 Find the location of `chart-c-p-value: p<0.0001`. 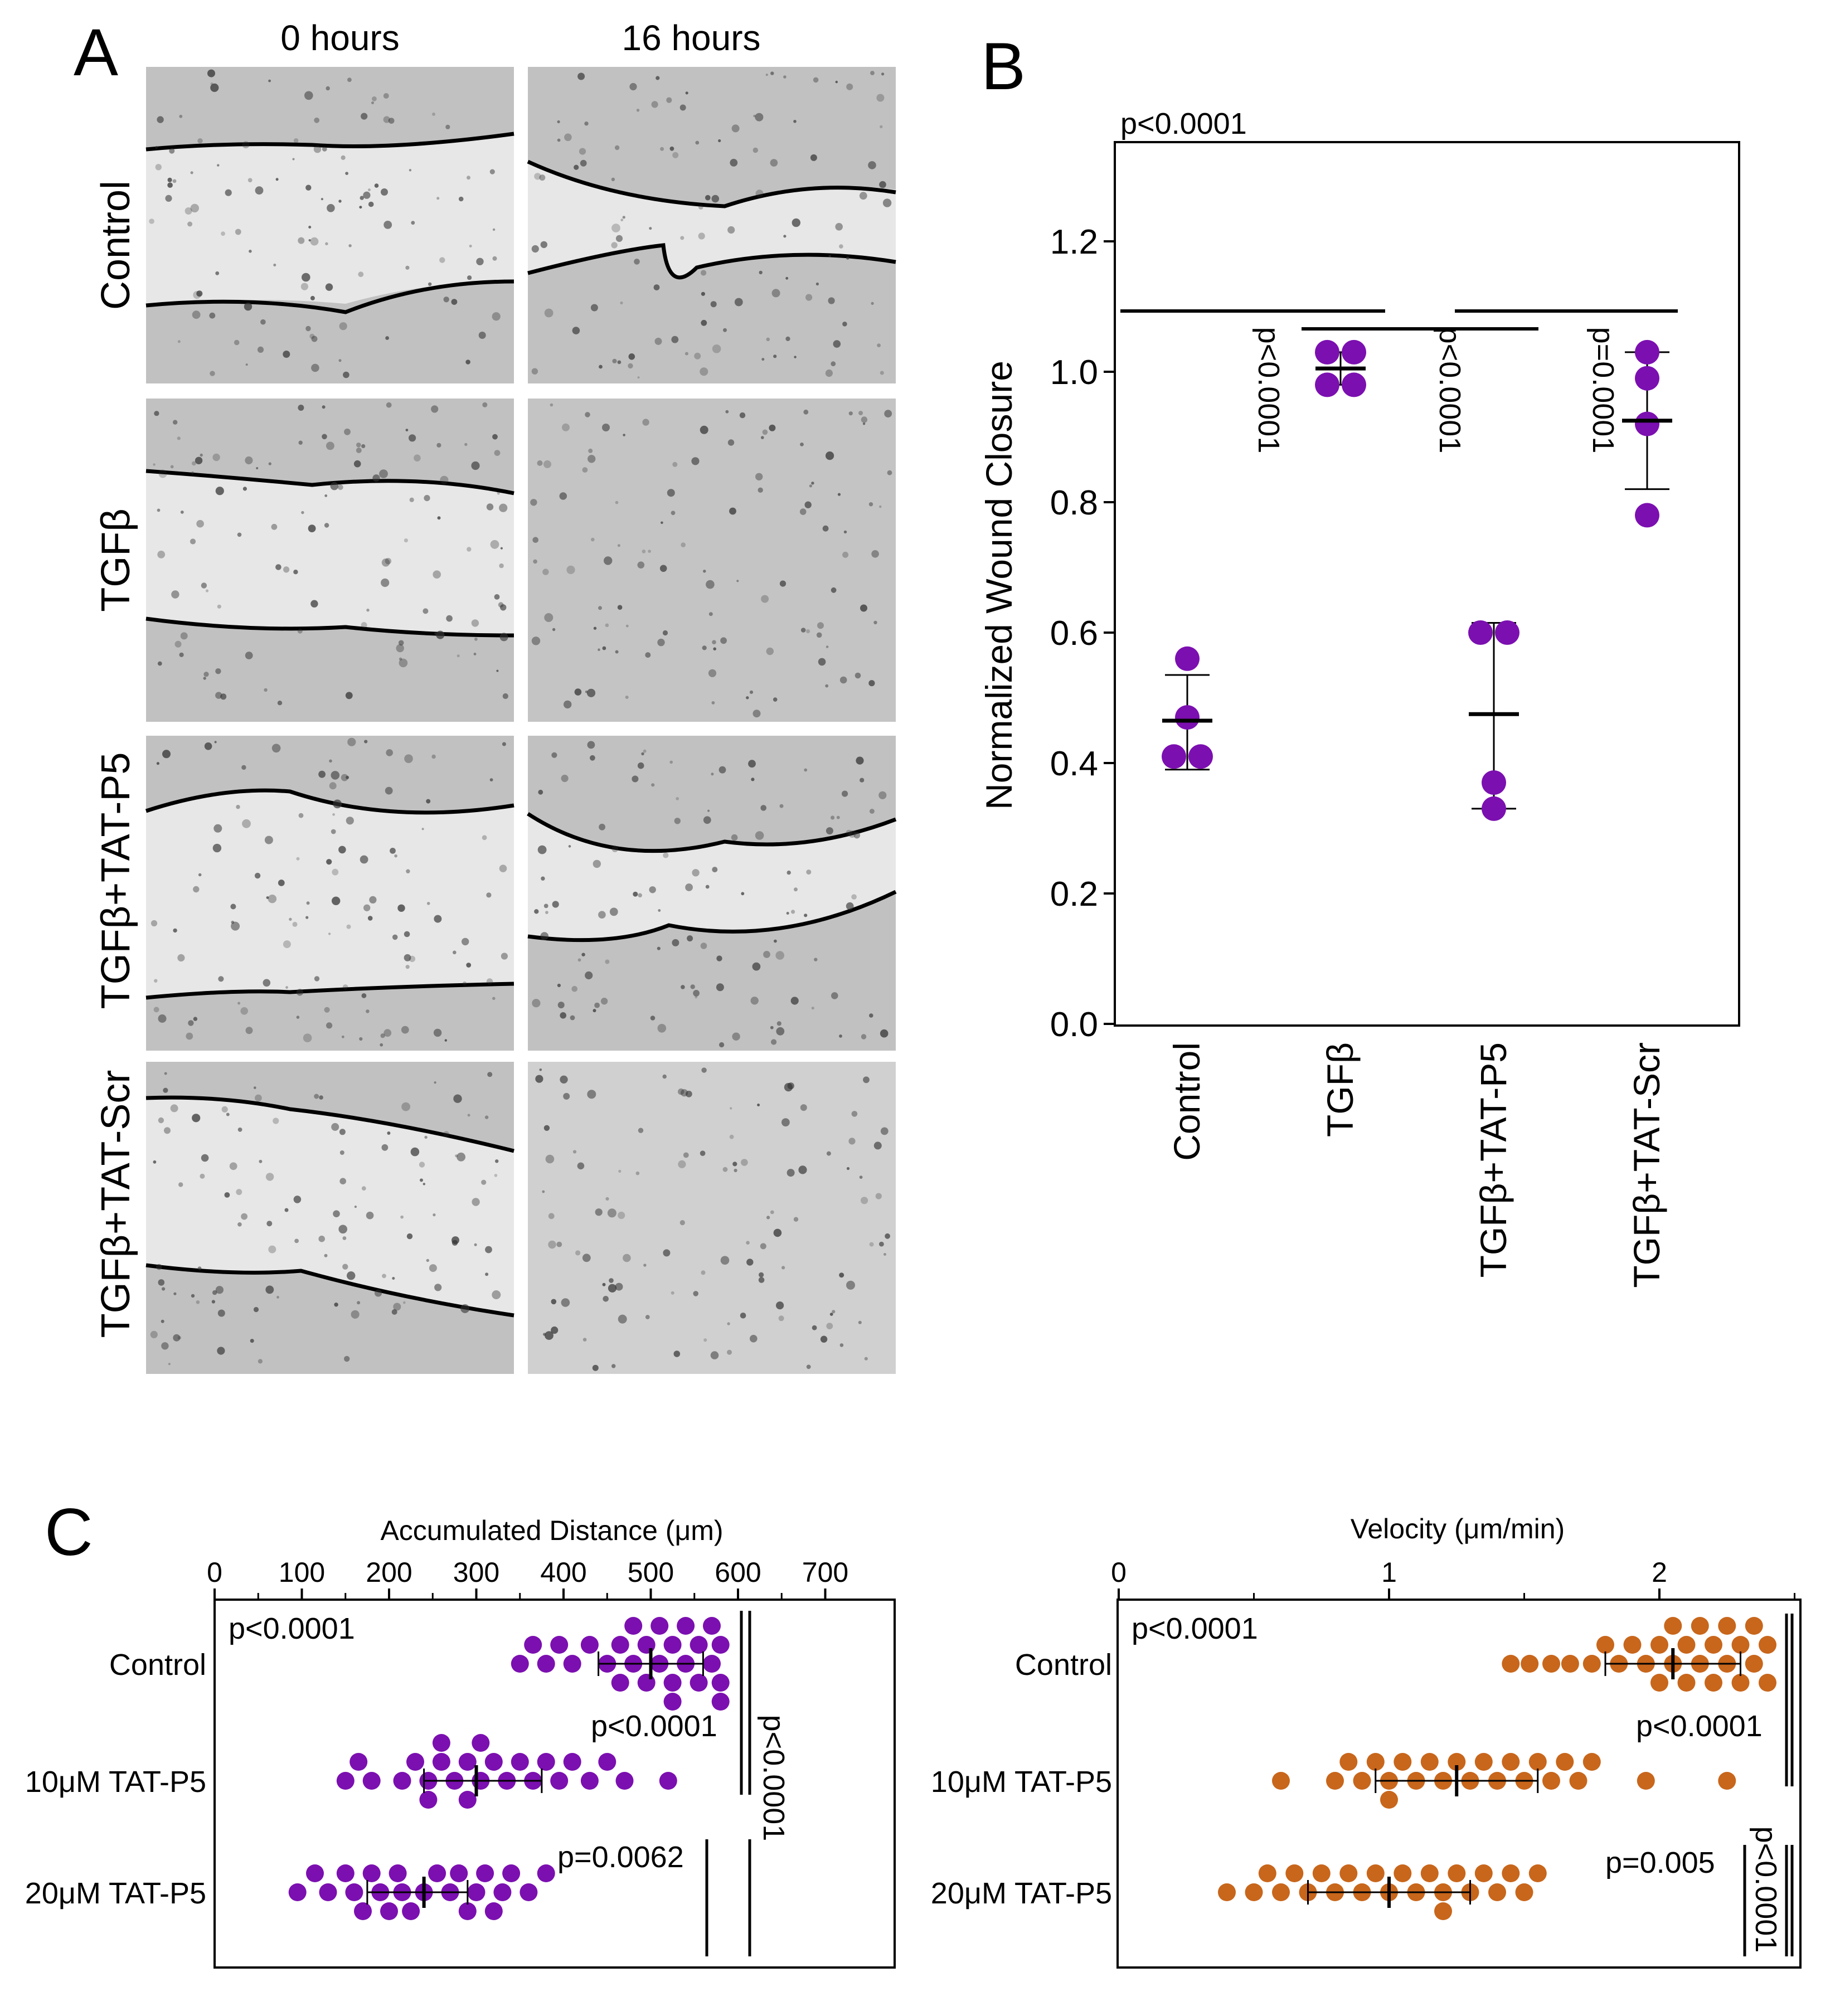

chart-c-p-value: p<0.0001 is located at coordinates (654, 1726).